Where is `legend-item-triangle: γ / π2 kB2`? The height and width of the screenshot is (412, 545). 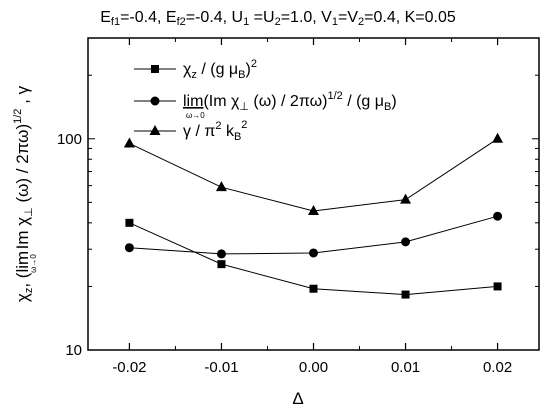 legend-item-triangle: γ / π2 kB2 is located at coordinates (190, 131).